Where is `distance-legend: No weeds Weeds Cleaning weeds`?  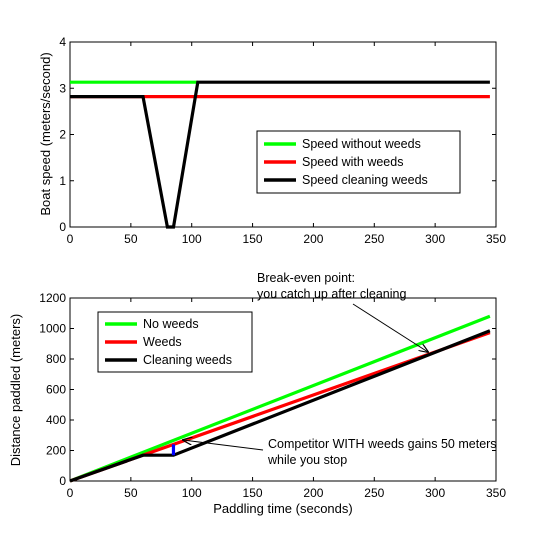 distance-legend: No weeds Weeds Cleaning weeds is located at coordinates (175, 342).